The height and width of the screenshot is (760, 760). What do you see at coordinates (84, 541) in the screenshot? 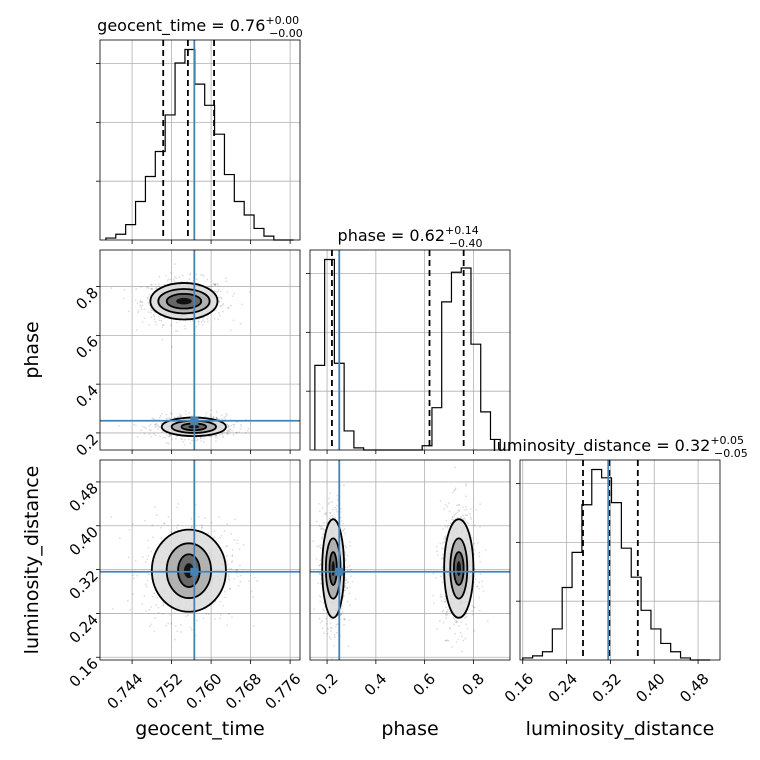
I see `tick-label-y-luminosity_distance: 0.40` at bounding box center [84, 541].